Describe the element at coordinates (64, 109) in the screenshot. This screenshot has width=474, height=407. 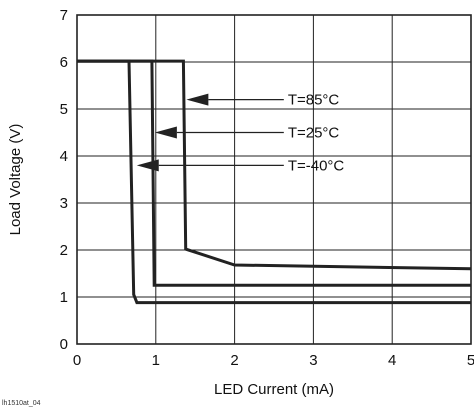
I see `y-tick-label: 5` at that location.